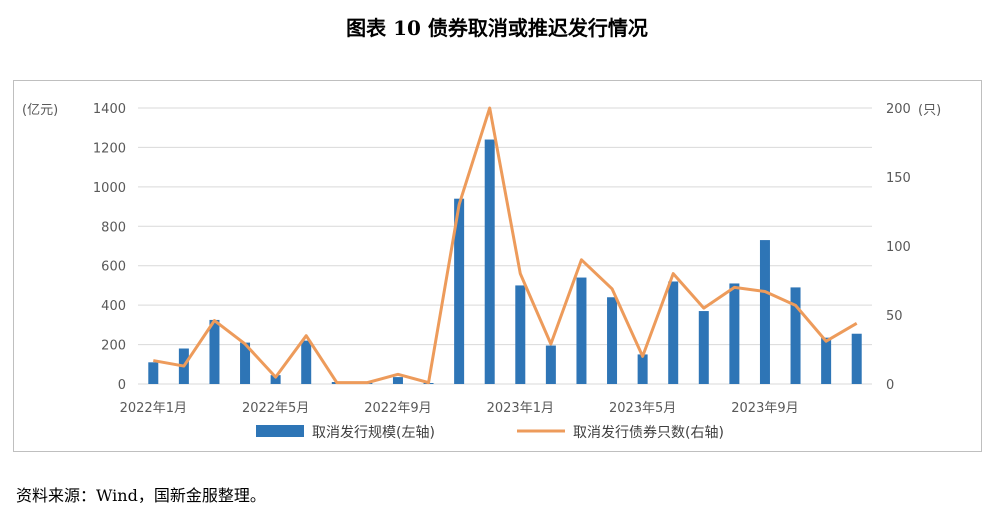 This screenshot has width=994, height=519. Describe the element at coordinates (122, 385) in the screenshot. I see `left-tick-label: 0` at that location.